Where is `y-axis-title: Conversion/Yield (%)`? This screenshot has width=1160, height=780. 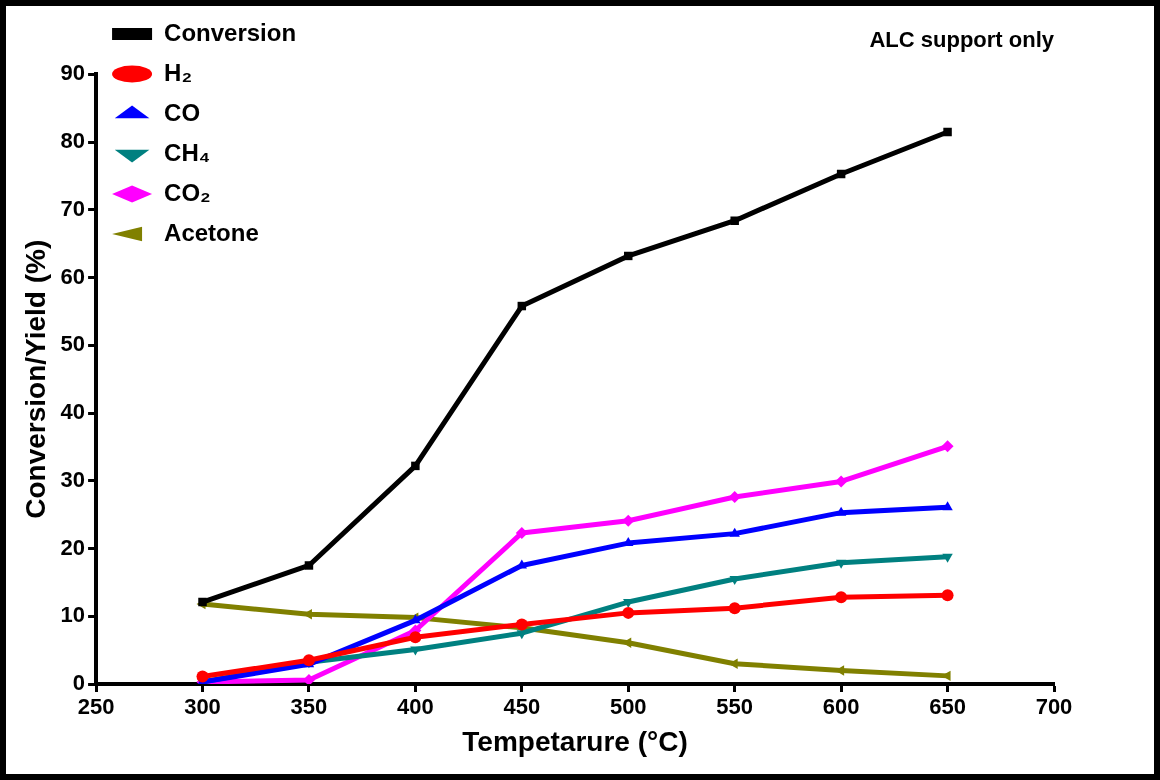
y-axis-title: Conversion/Yield (%) is located at coordinates (35, 379).